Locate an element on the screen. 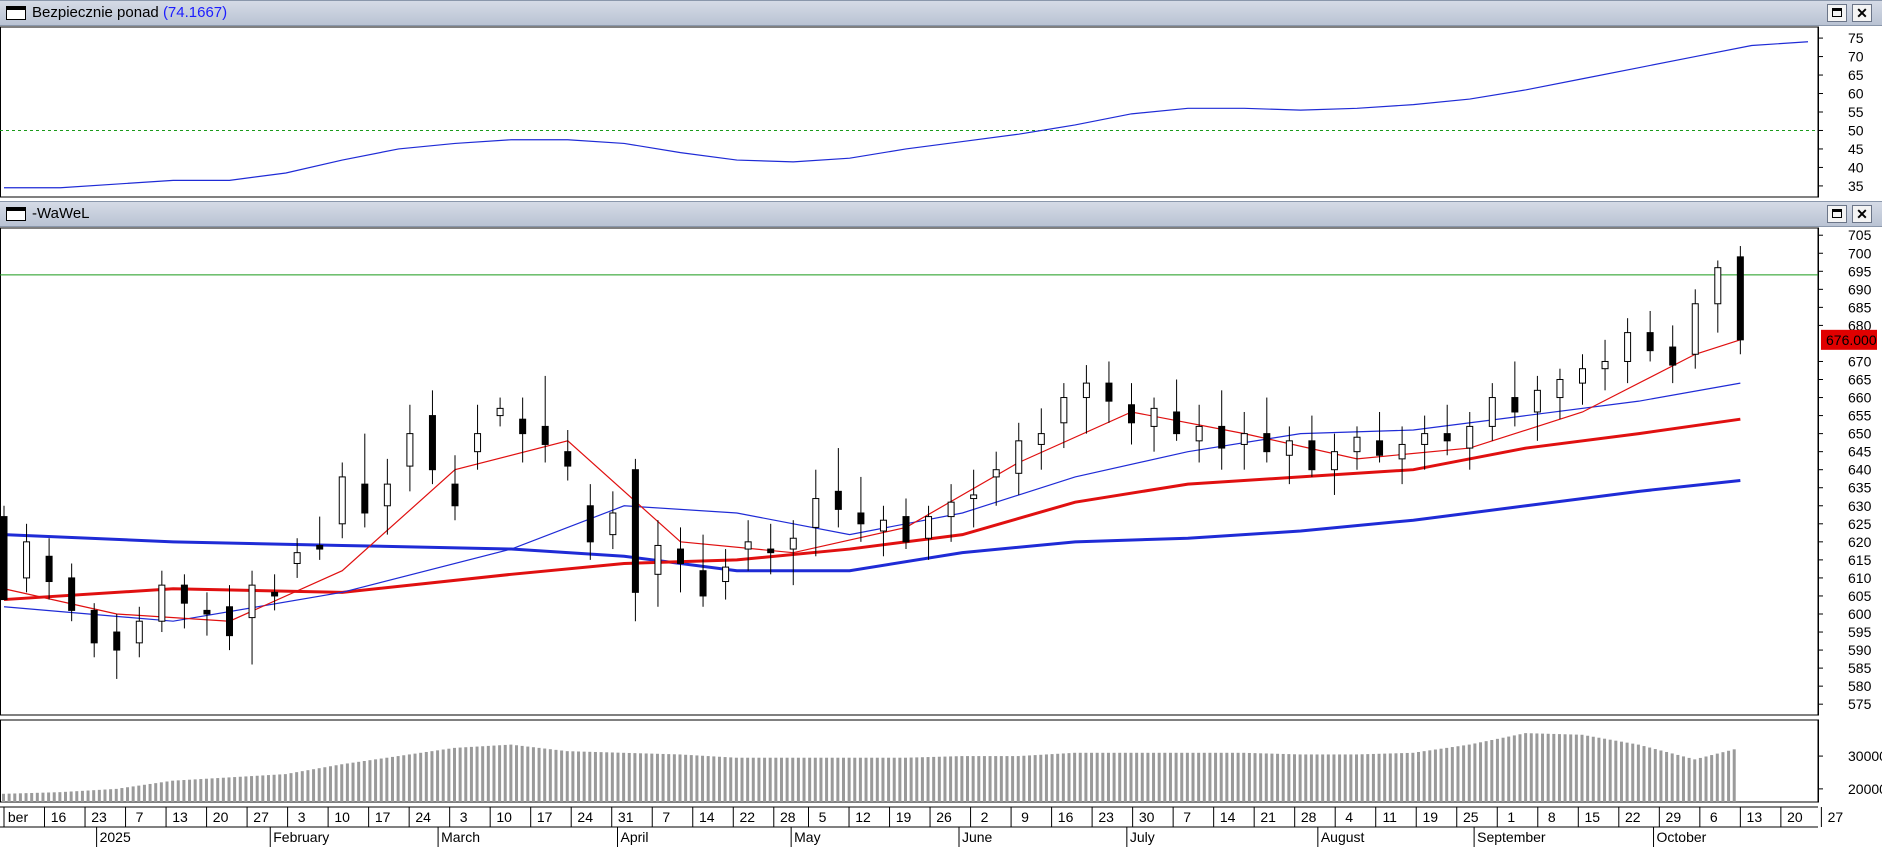 The width and height of the screenshot is (1882, 848). price-window-titlebar: -WaWeL ✕ is located at coordinates (941, 214).